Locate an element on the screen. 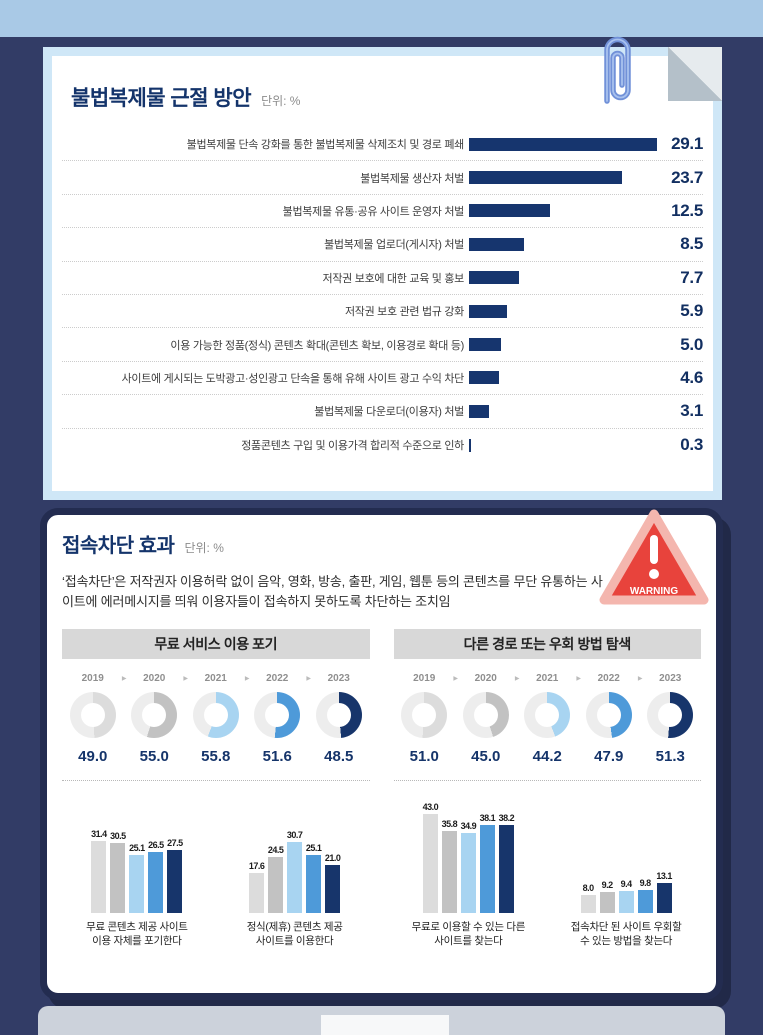  donut-values-row: 49.0 55.0 55.8 51.6 48.5 is located at coordinates (216, 756).